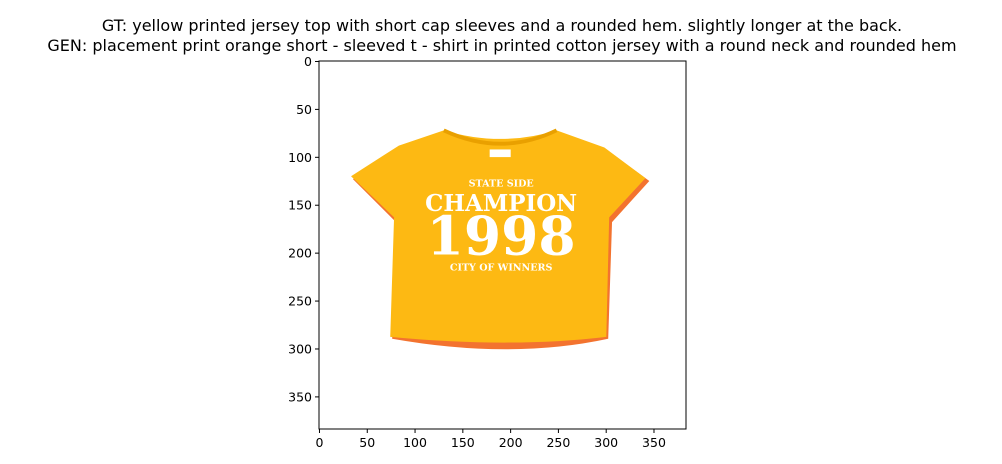 This screenshot has width=1002, height=464. I want to click on y-tick-label: 0, so click(308, 61).